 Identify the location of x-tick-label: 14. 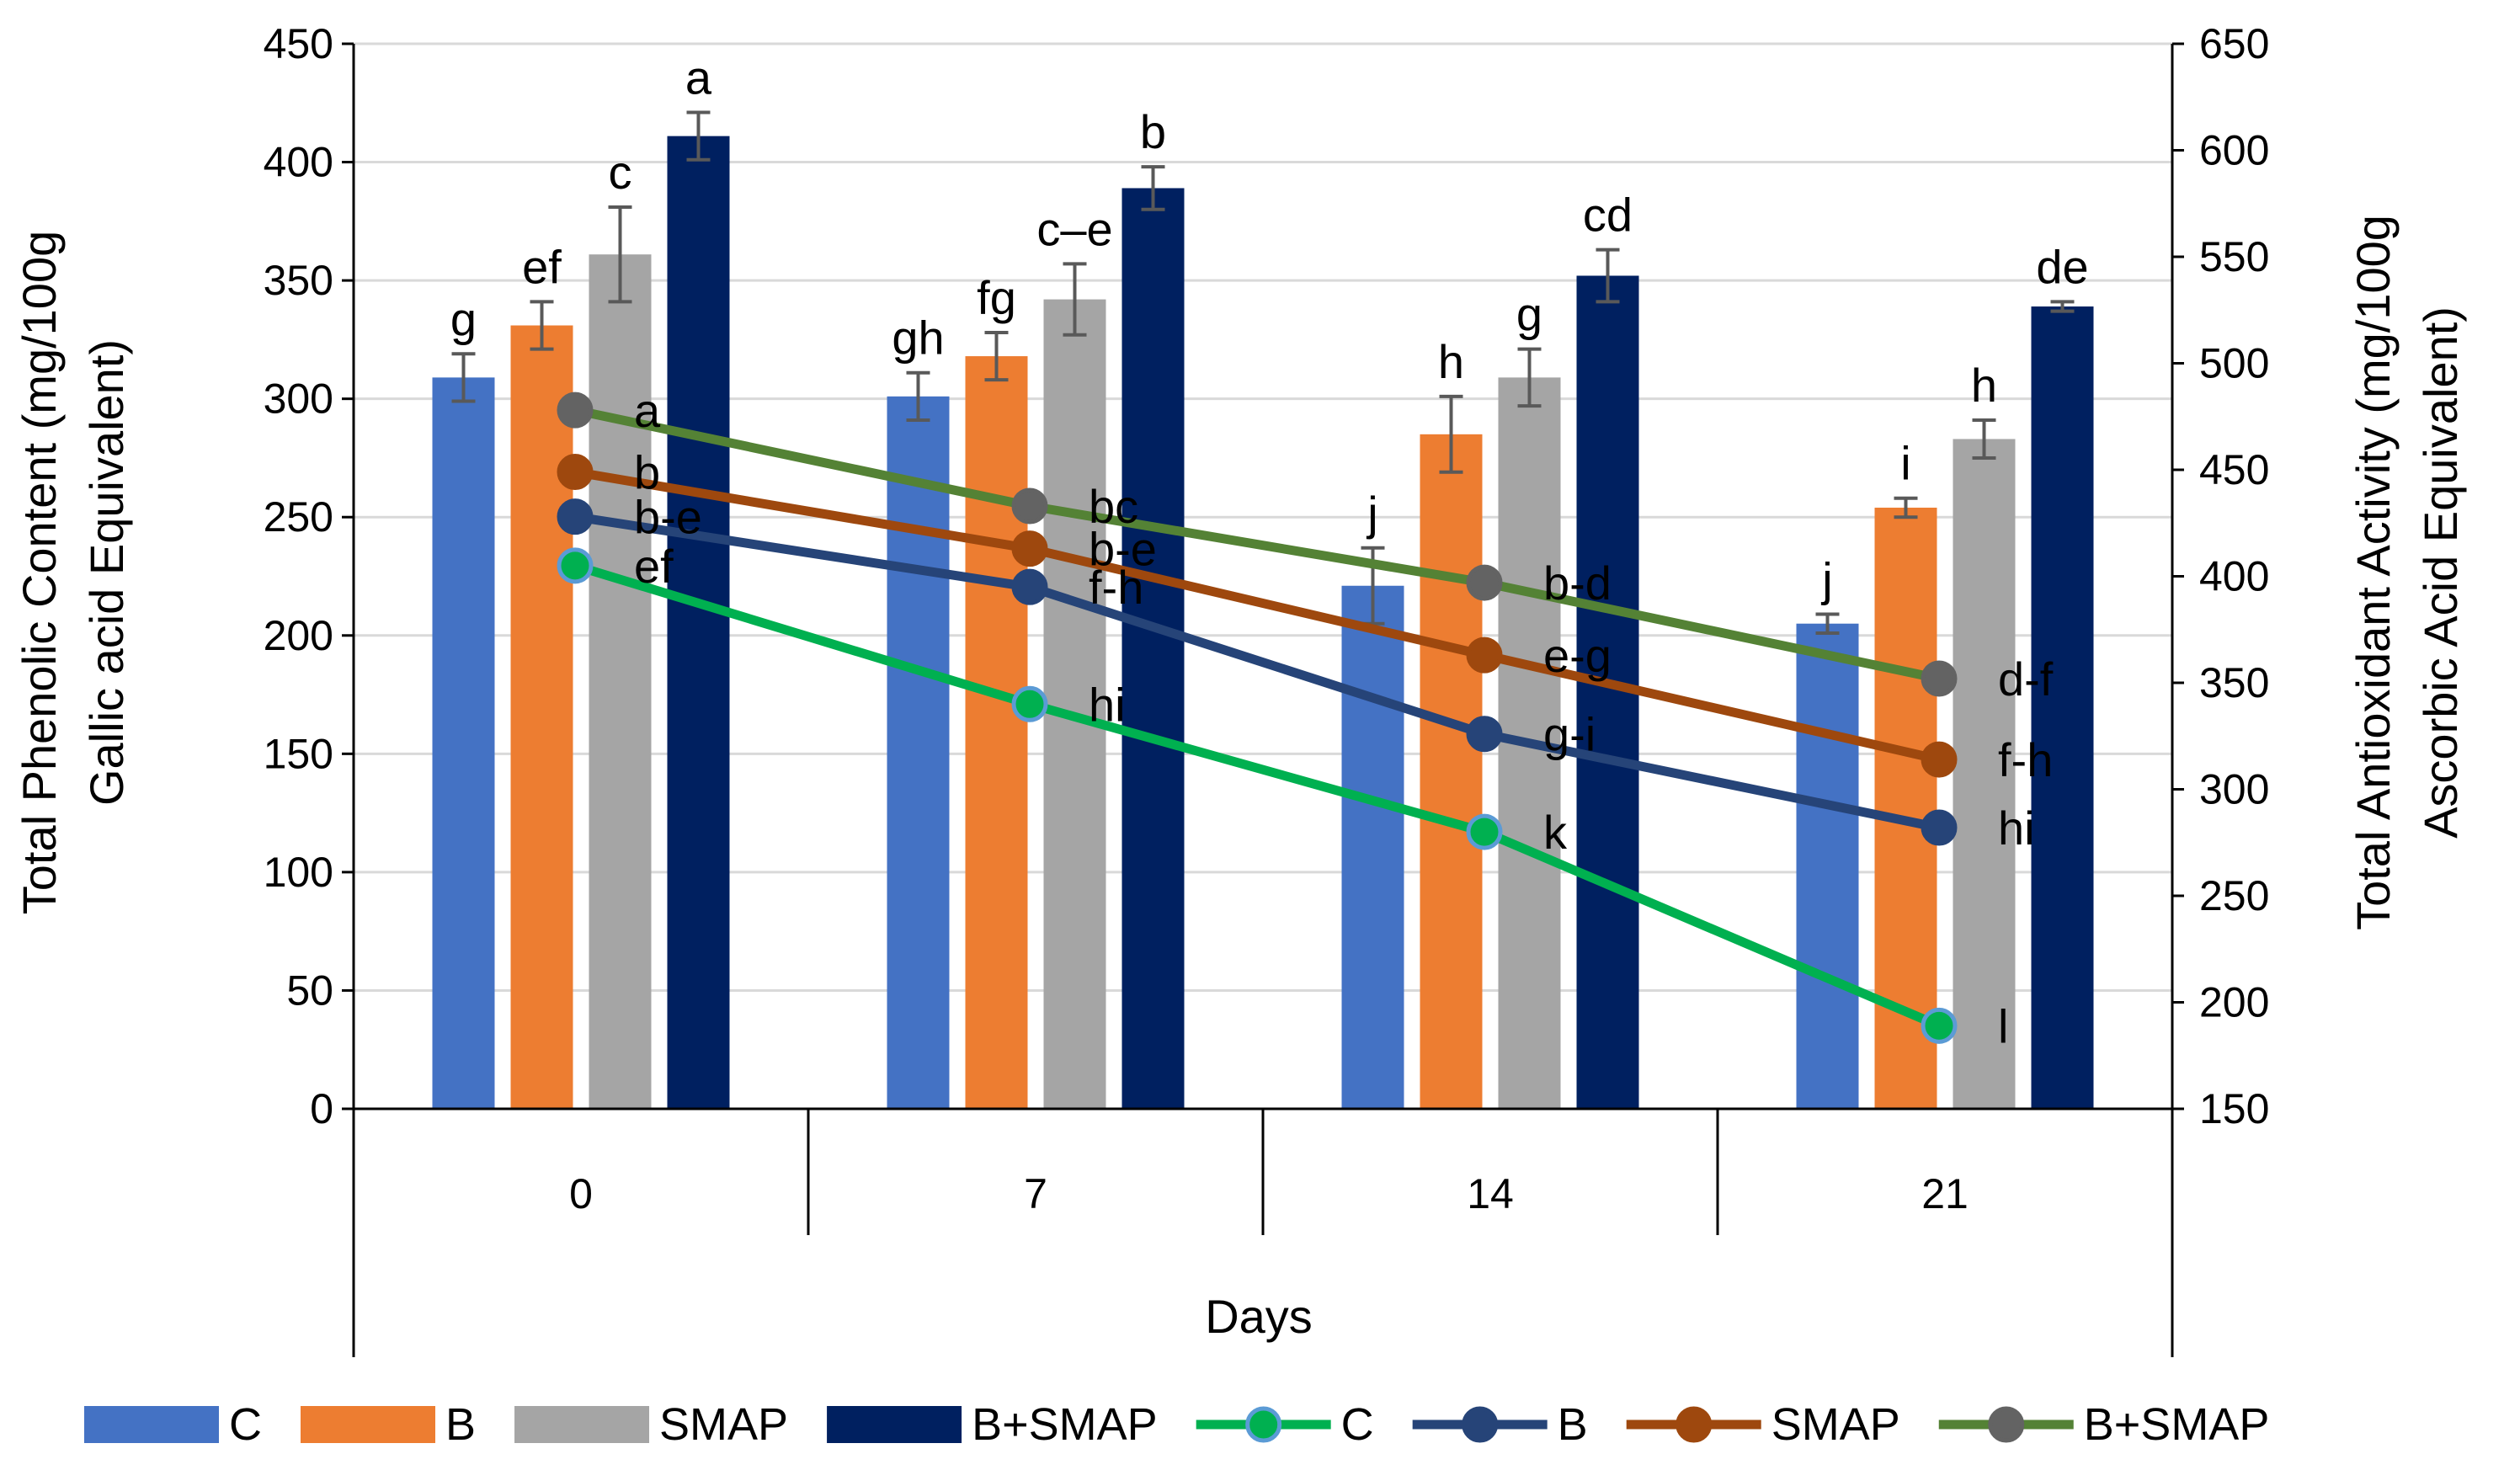
(1490, 1193).